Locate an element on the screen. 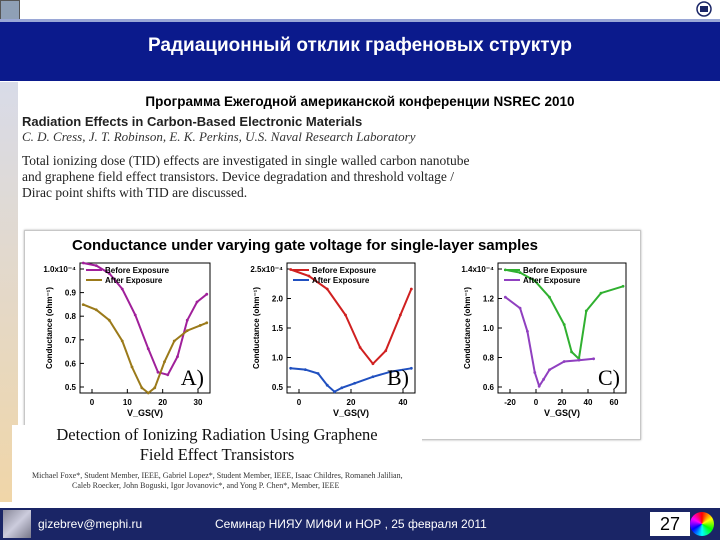  y-tick-label: 1.4x10⁻⁴ is located at coordinates (477, 269).